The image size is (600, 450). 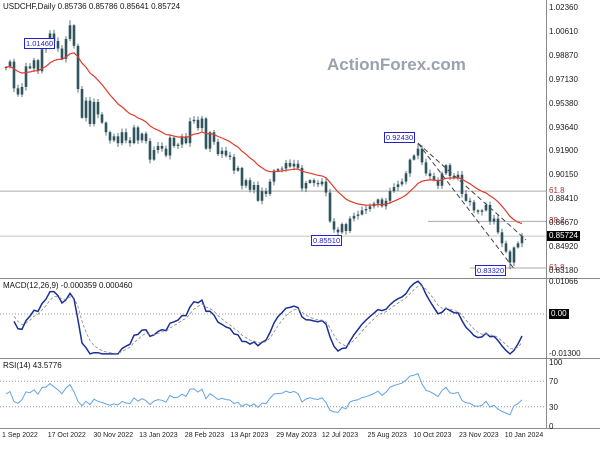 I want to click on macd-indicator-label: MACD(12,26,9) -0.000359 0.000460, so click(x=68, y=285).